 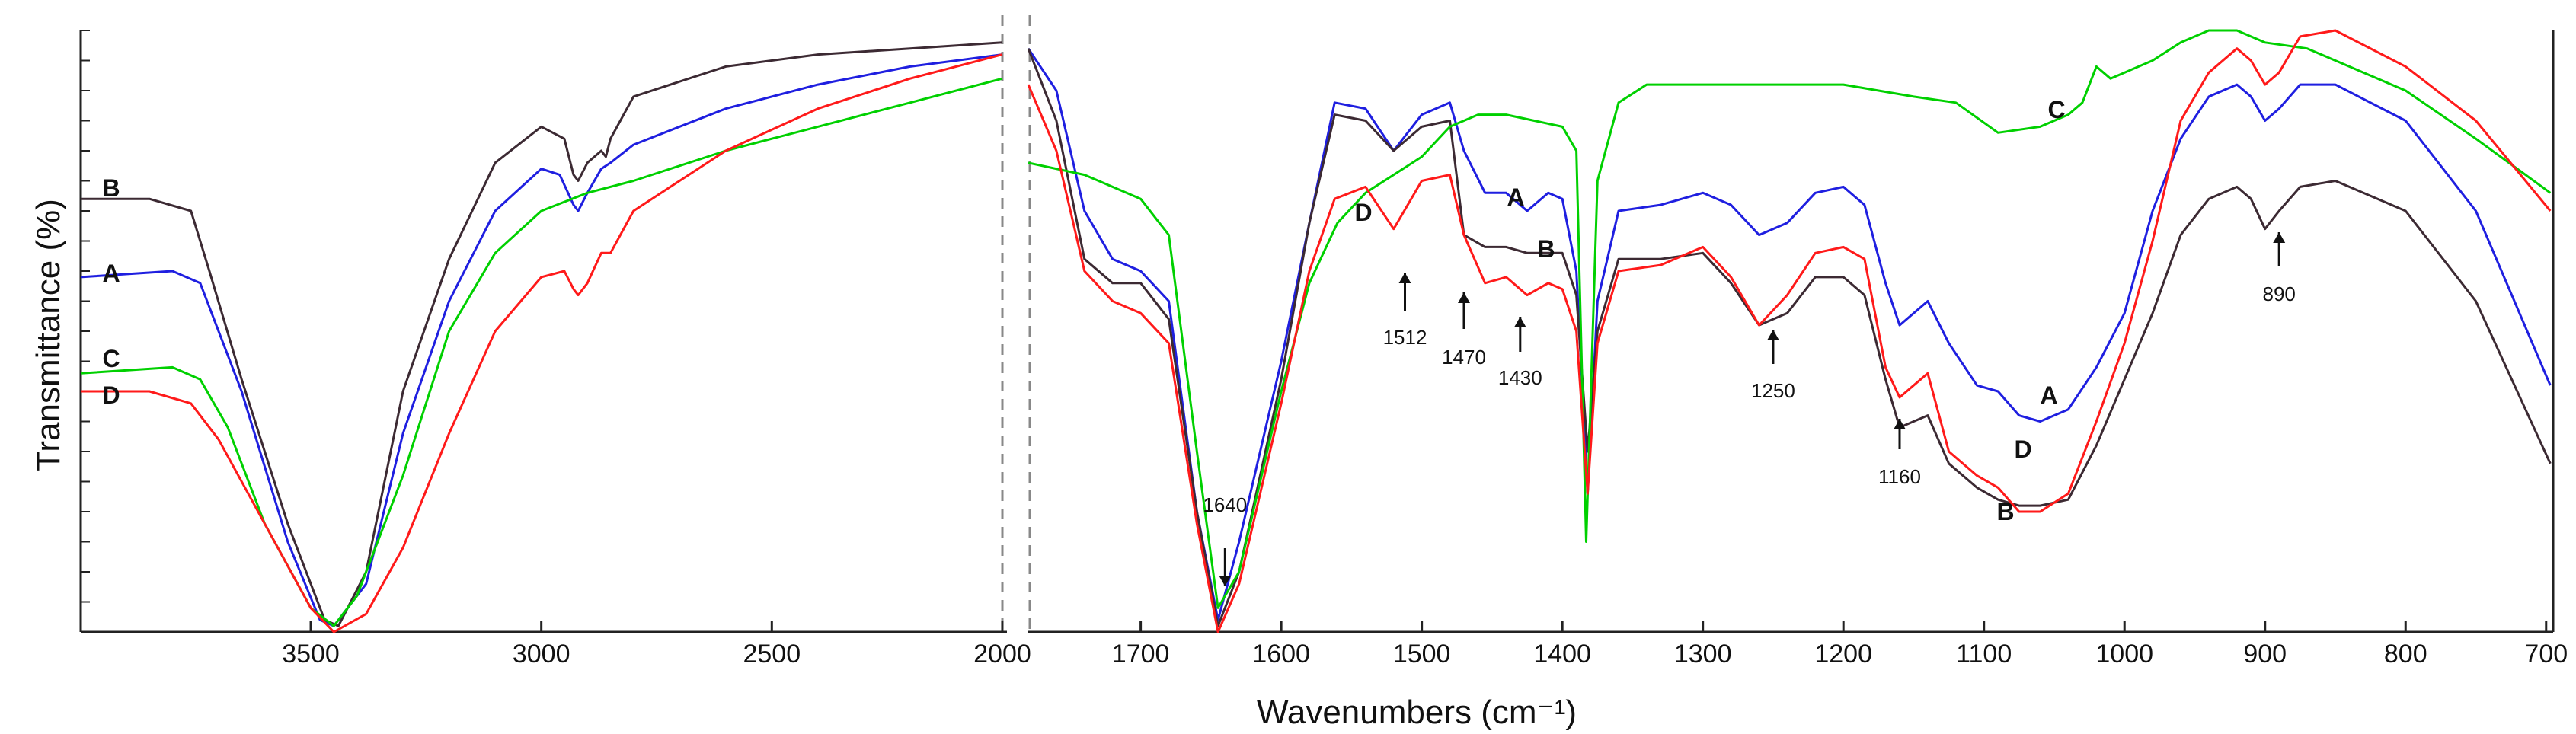 I want to click on annotation-label: 1470, so click(x=1464, y=357).